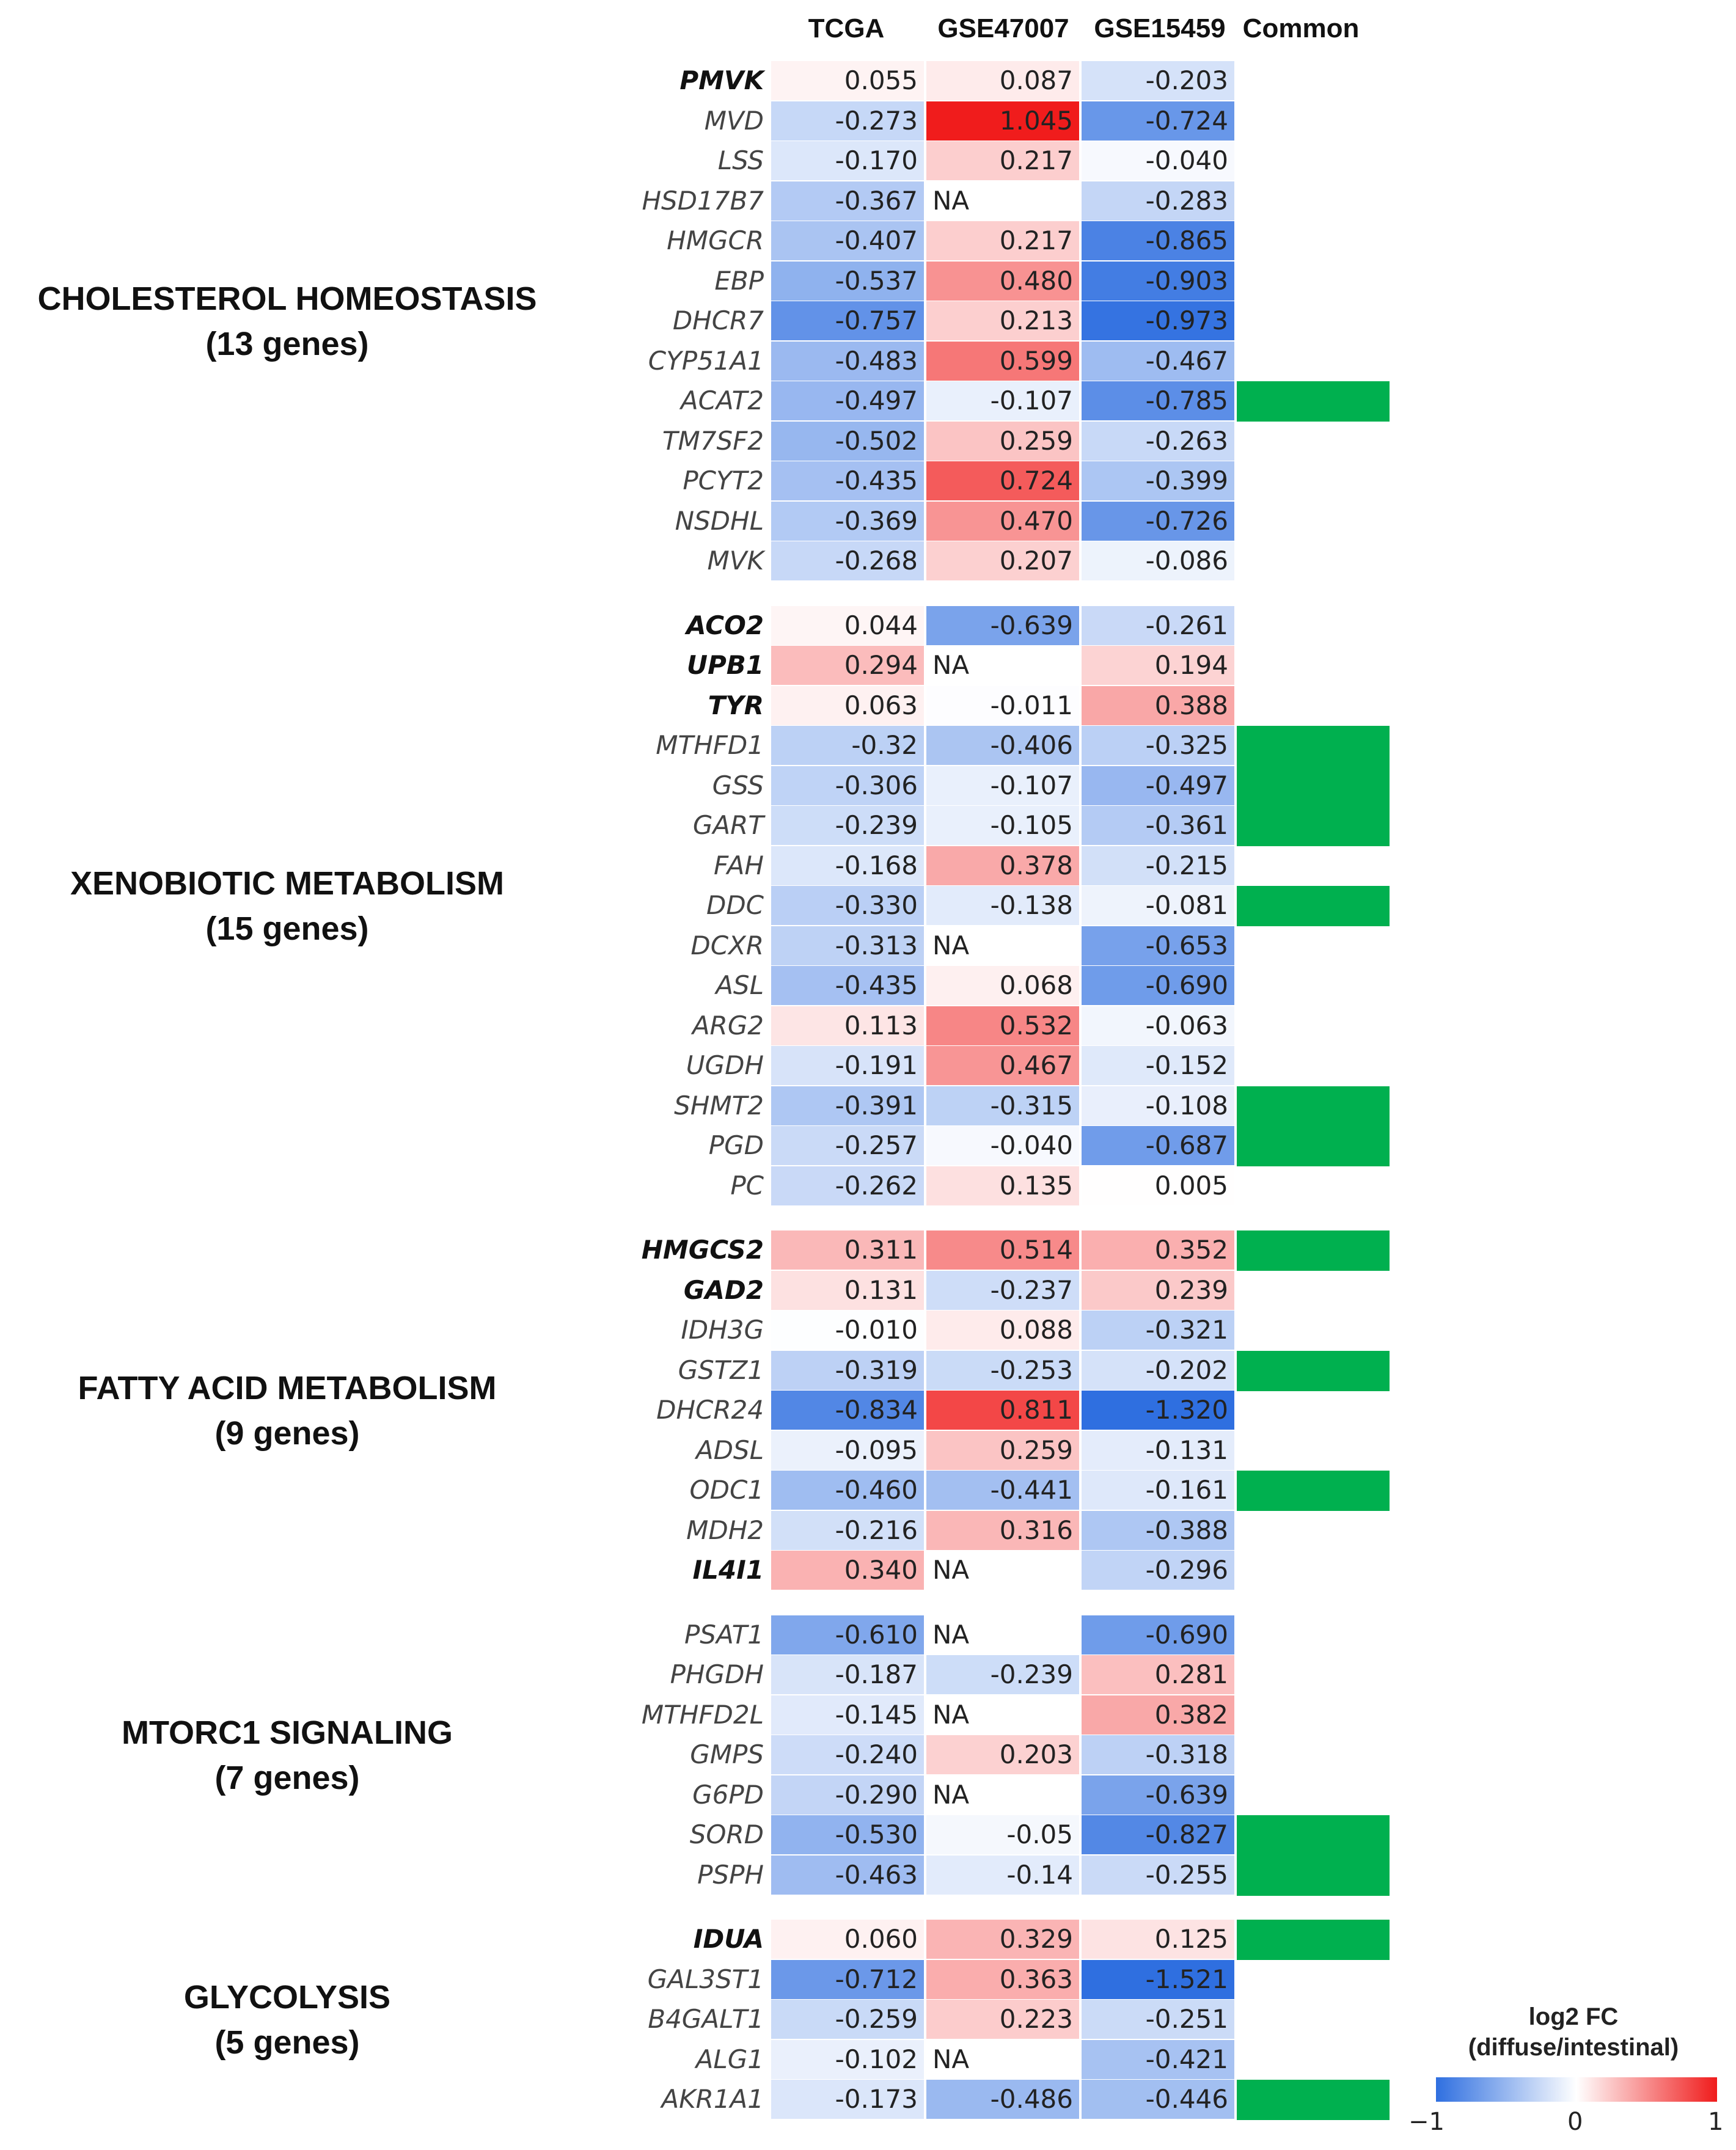 The height and width of the screenshot is (2150, 1736). Describe the element at coordinates (740, 160) in the screenshot. I see `gene-label: LSS` at that location.